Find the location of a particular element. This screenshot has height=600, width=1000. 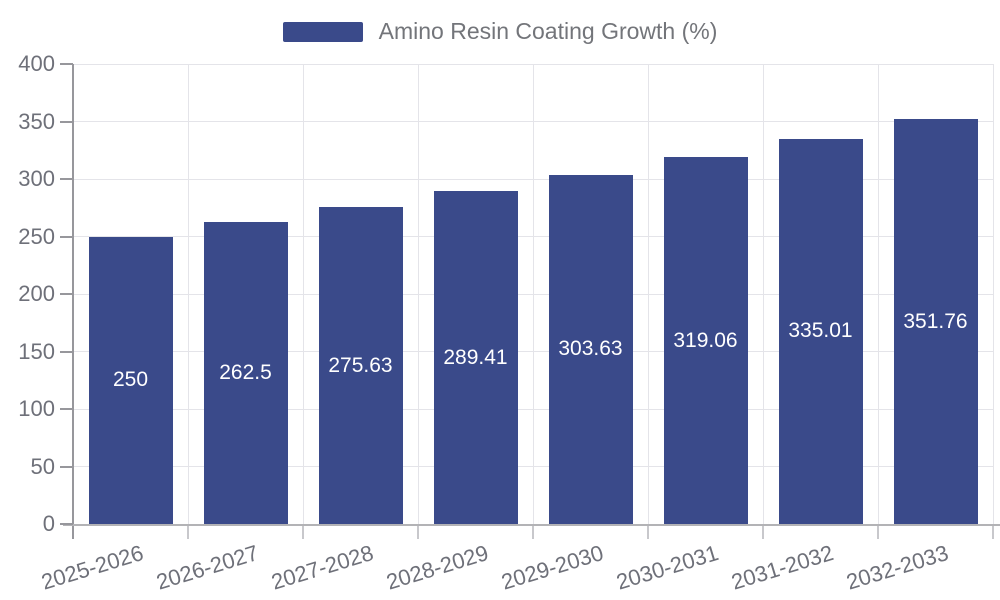

bar-value-label: 289.41 is located at coordinates (475, 357).